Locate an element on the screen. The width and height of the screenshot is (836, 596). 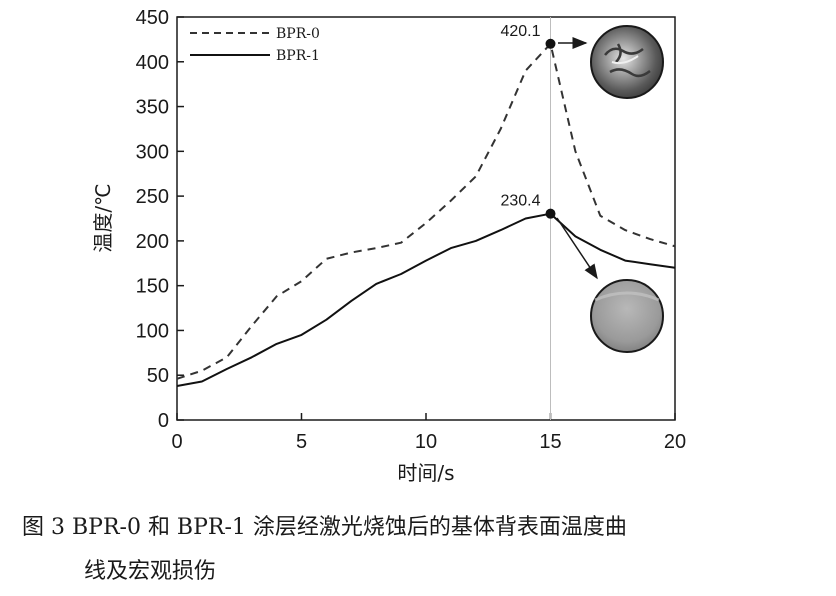
caption-line-2: 线及宏观损伤 is located at coordinates (150, 571).